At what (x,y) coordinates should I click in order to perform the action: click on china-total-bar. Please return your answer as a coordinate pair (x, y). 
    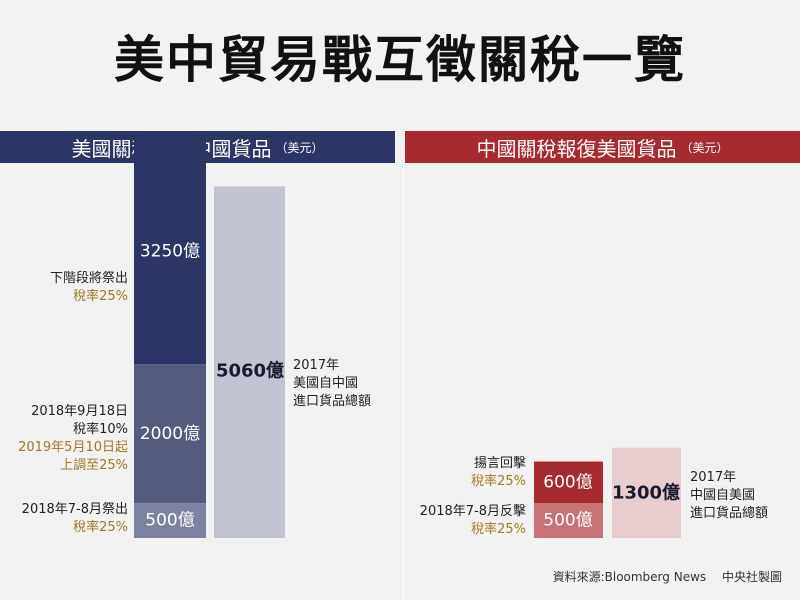
    Looking at the image, I should click on (646, 492).